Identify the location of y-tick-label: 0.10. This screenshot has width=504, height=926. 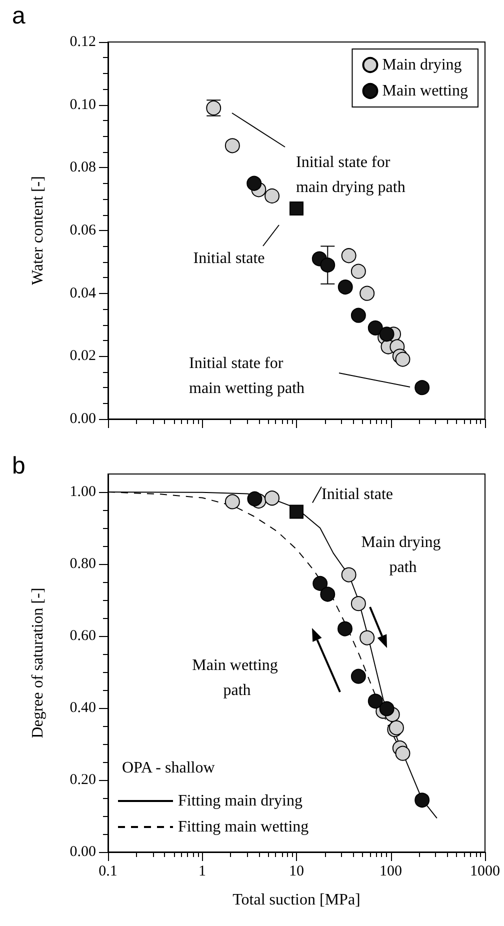
(83, 104).